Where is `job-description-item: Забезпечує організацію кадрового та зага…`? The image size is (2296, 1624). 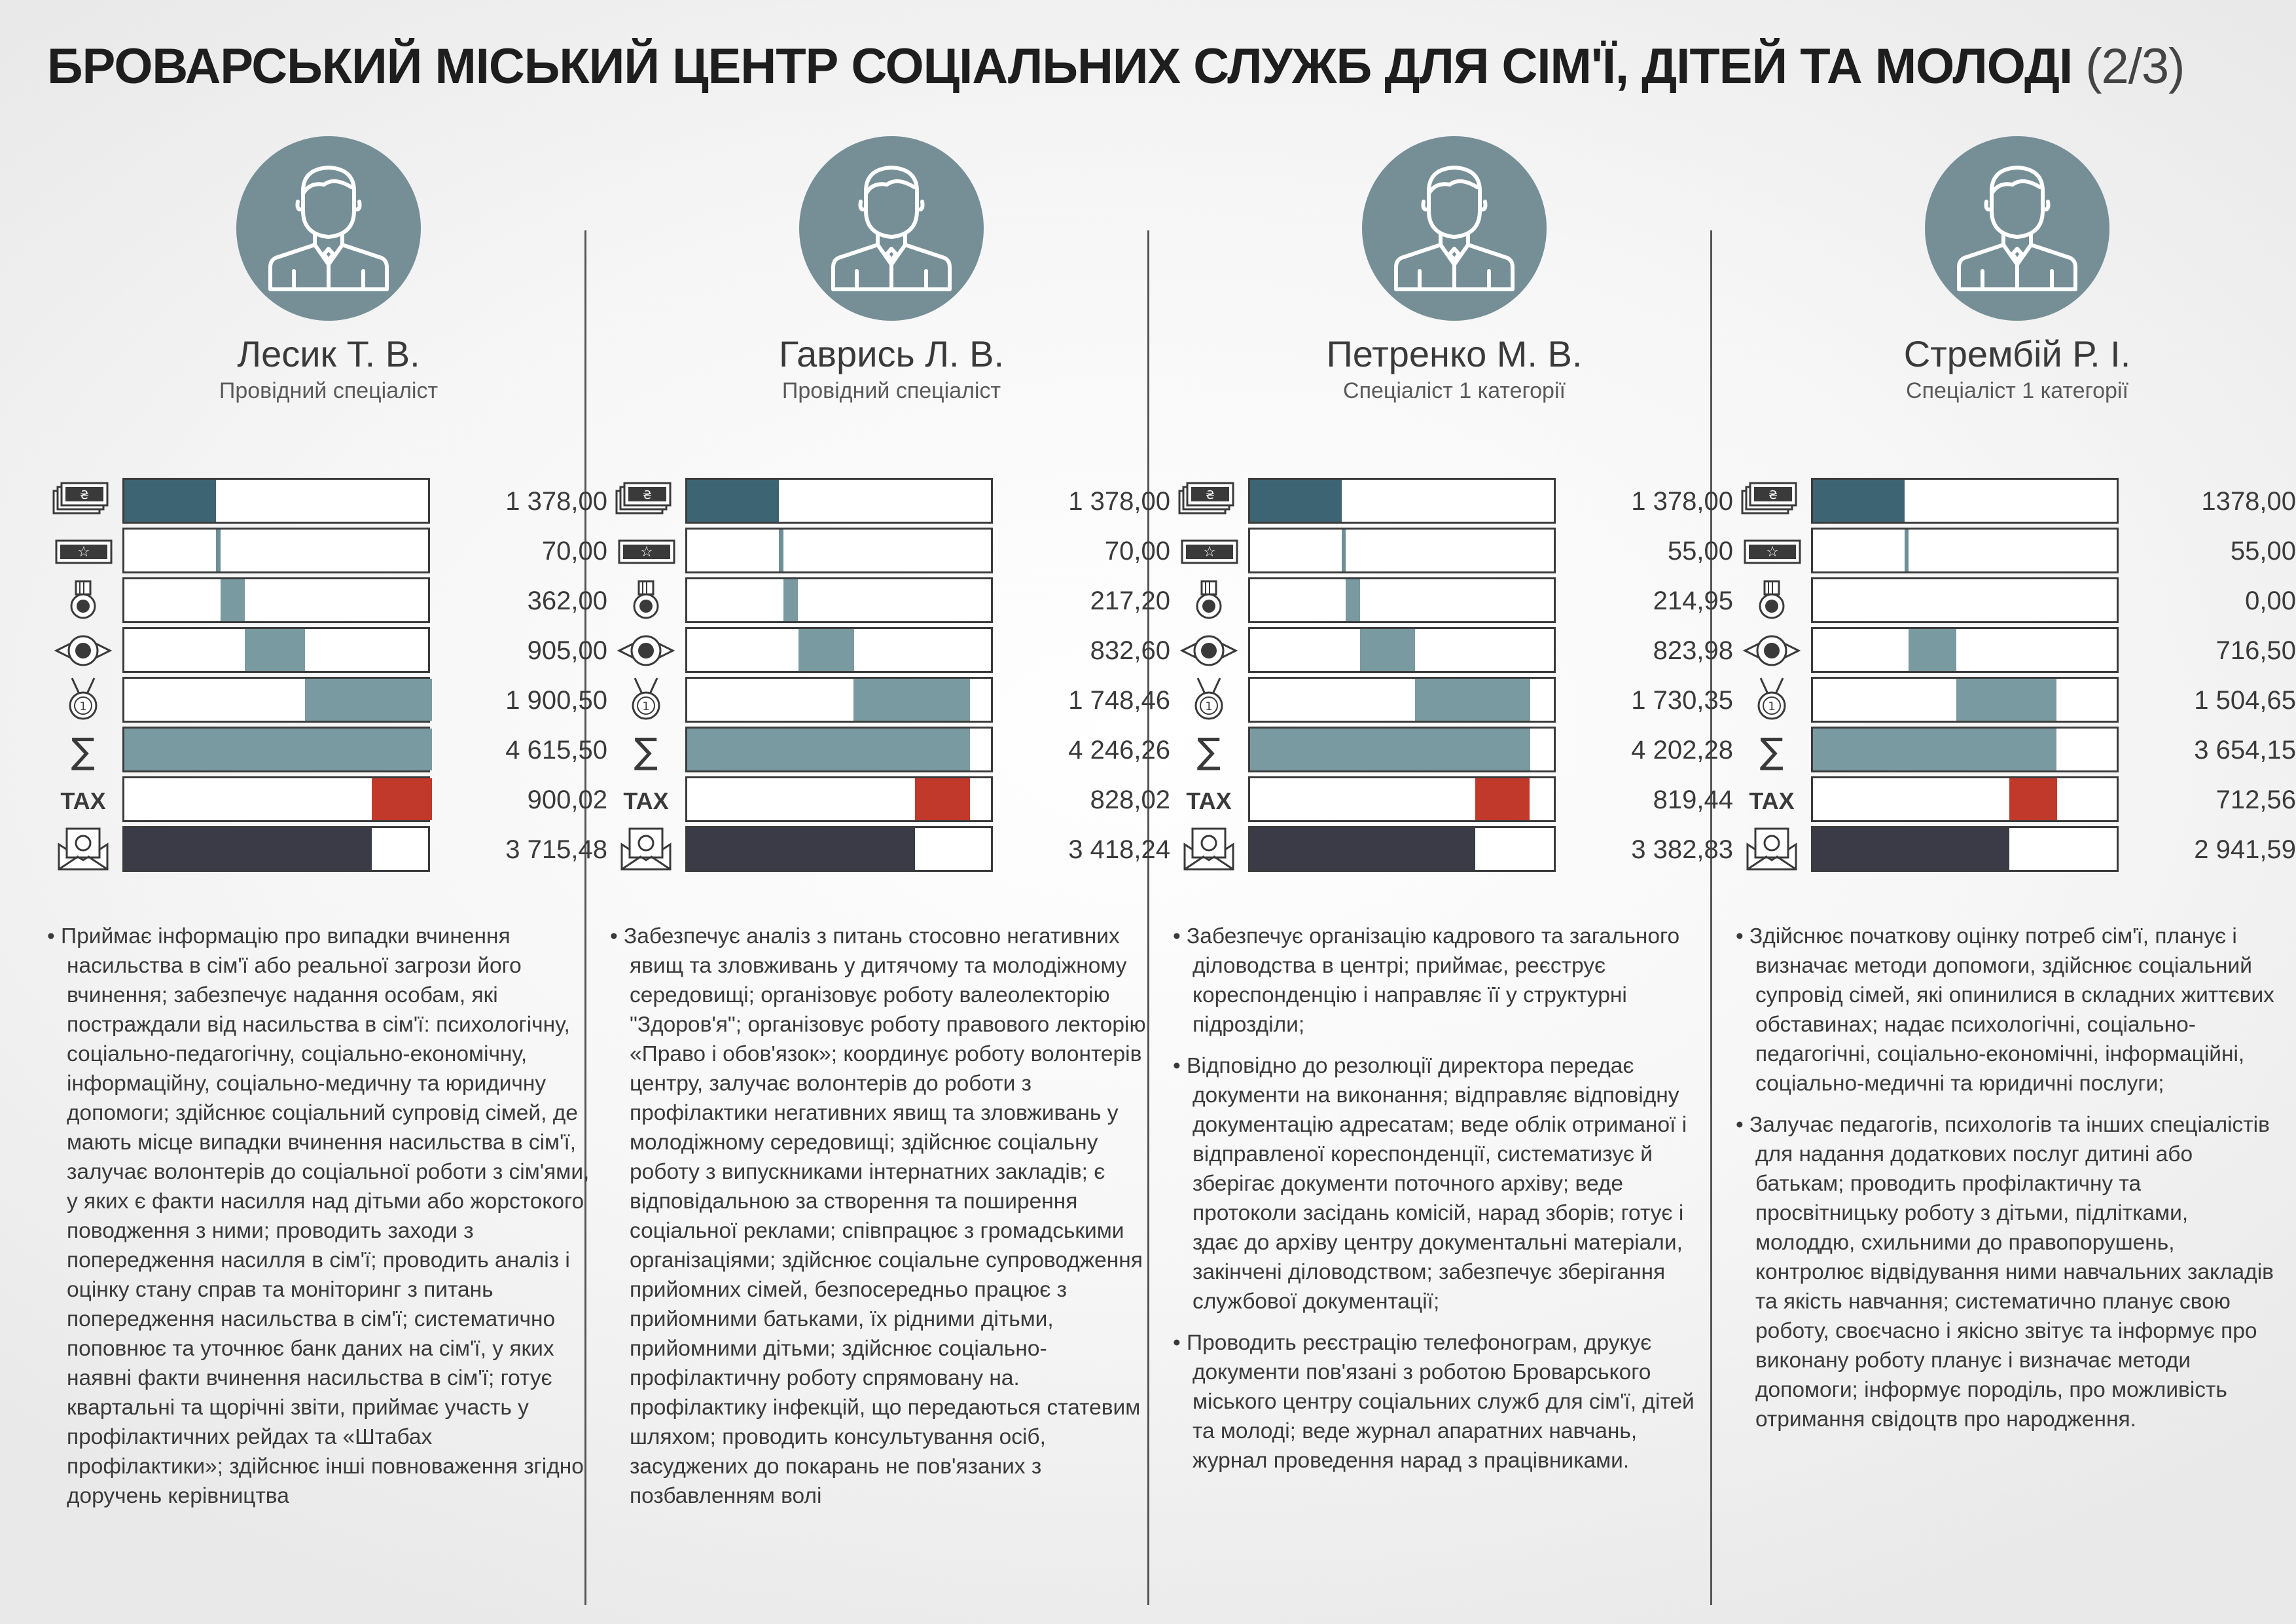 job-description-item: Забезпечує організацію кадрового та зага… is located at coordinates (1444, 980).